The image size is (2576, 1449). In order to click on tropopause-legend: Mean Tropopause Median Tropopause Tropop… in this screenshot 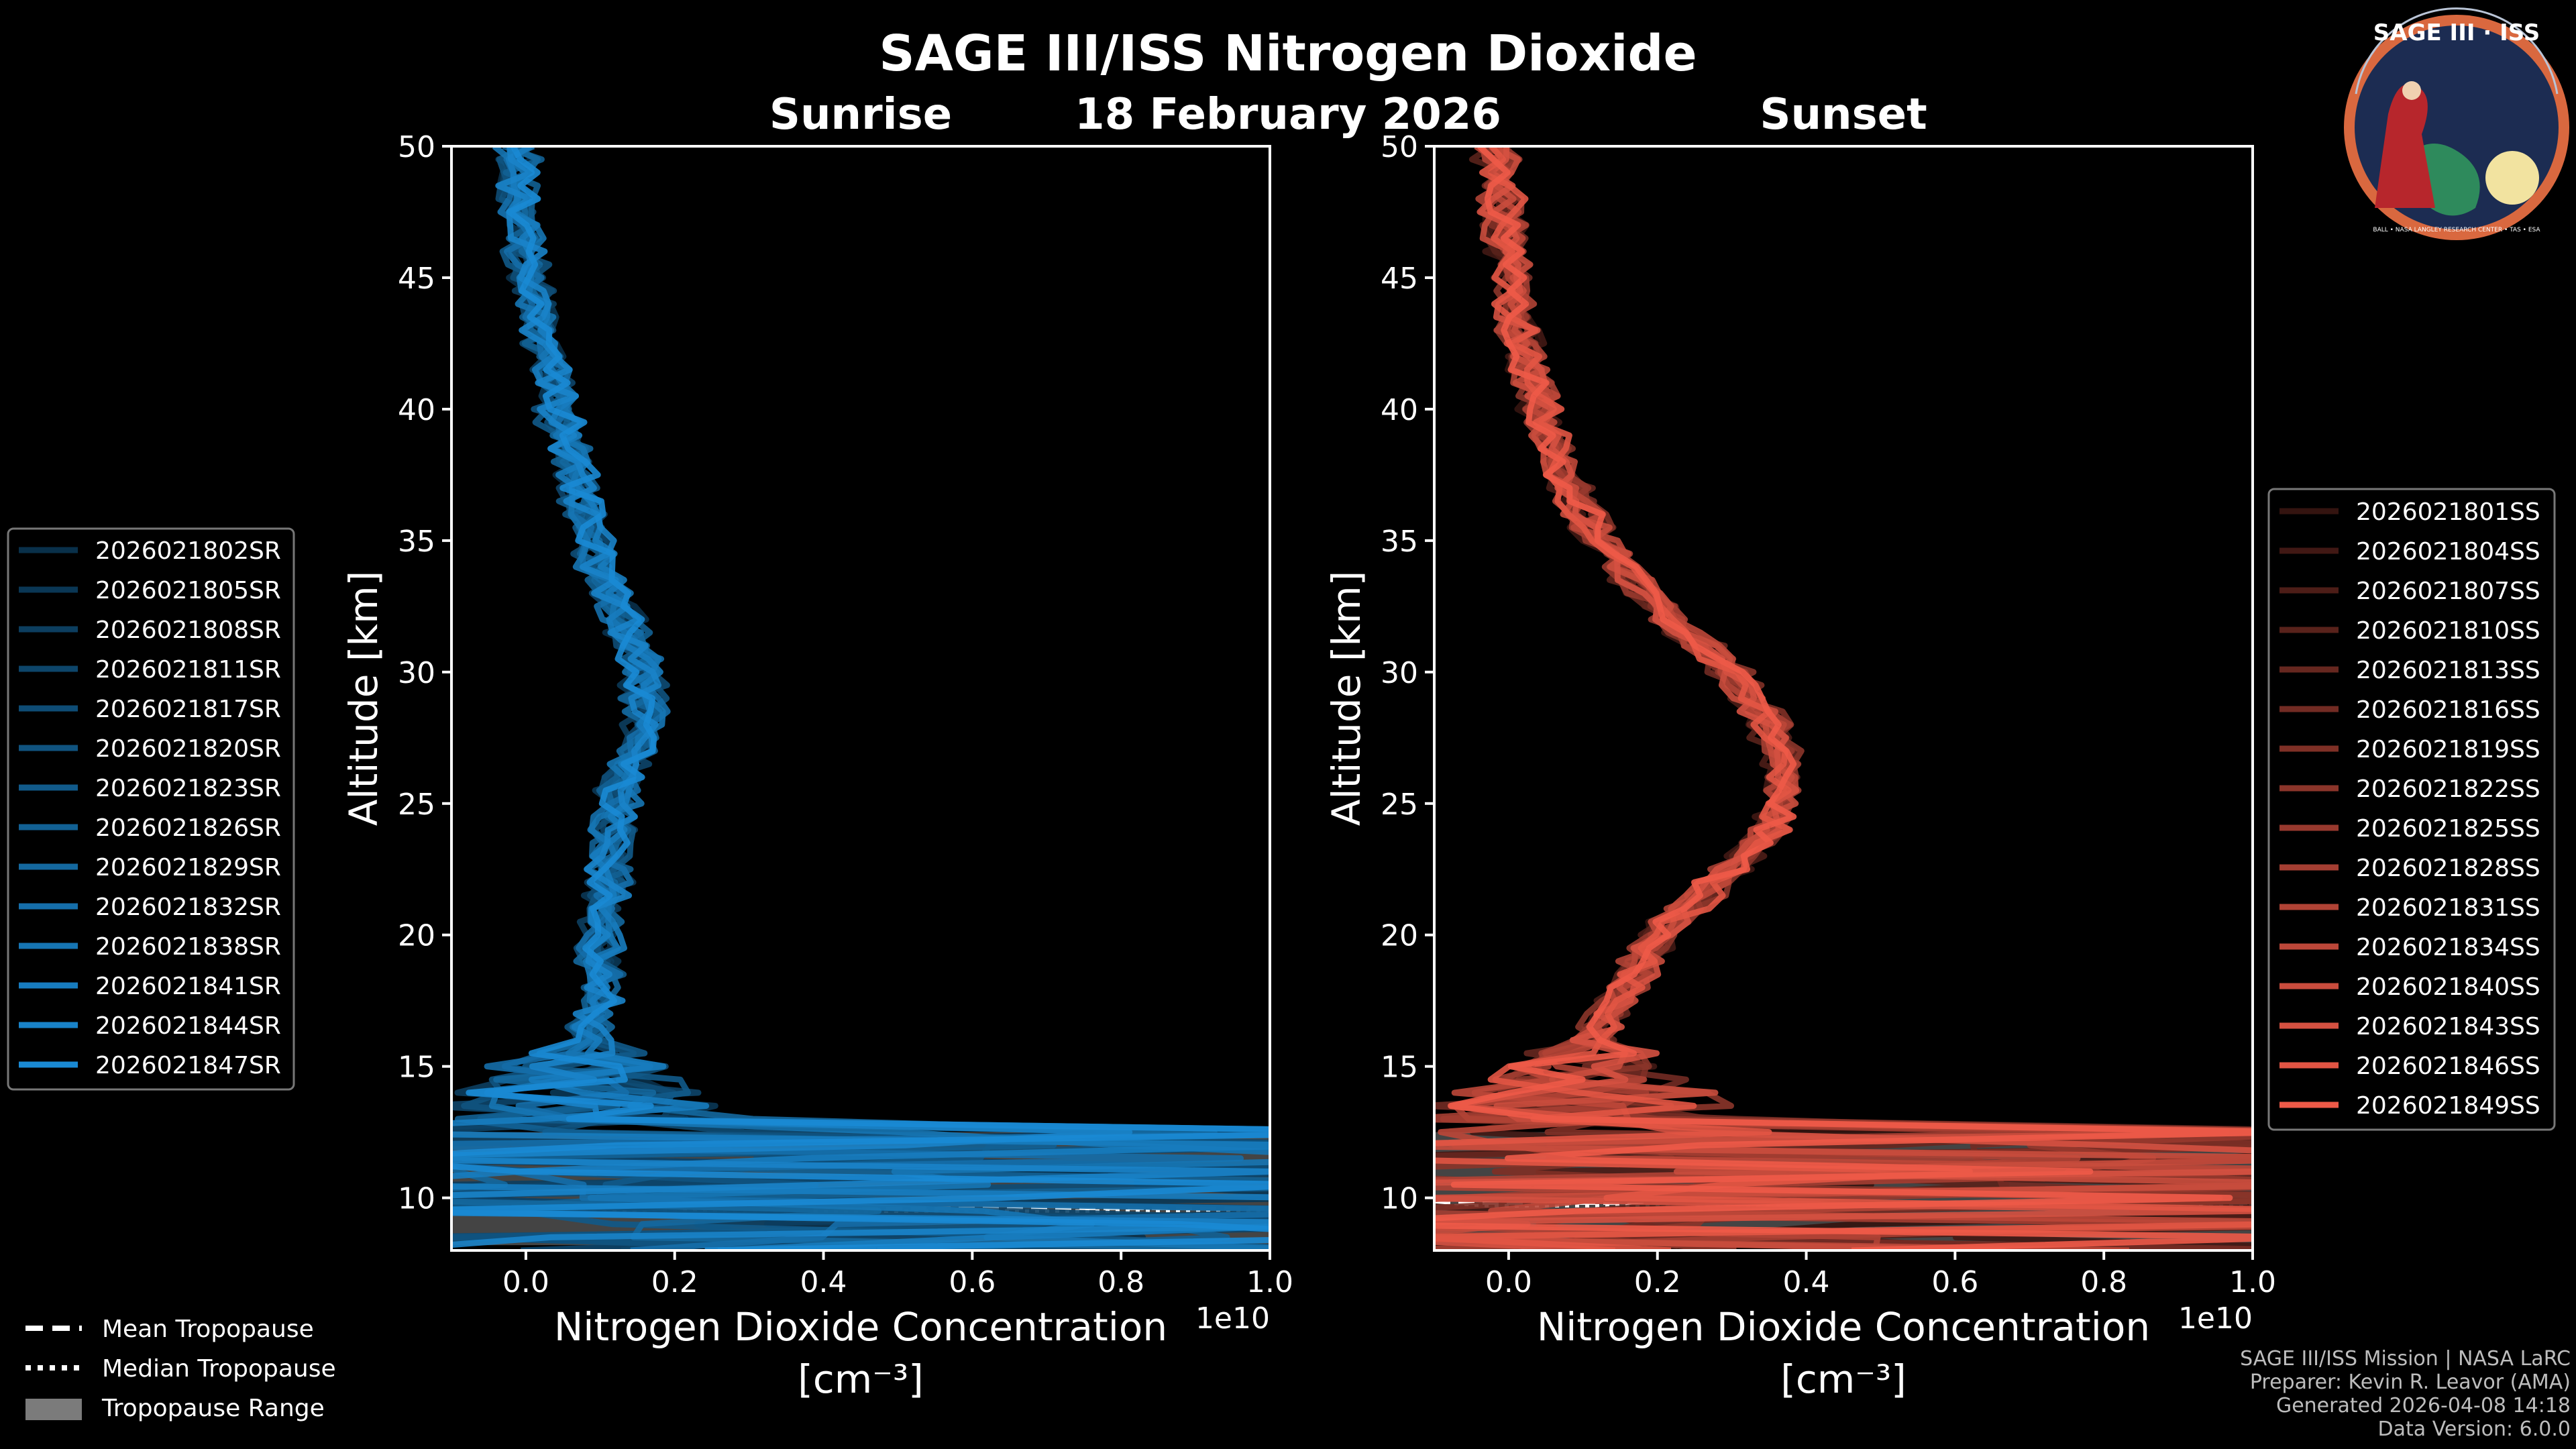, I will do `click(180, 1369)`.